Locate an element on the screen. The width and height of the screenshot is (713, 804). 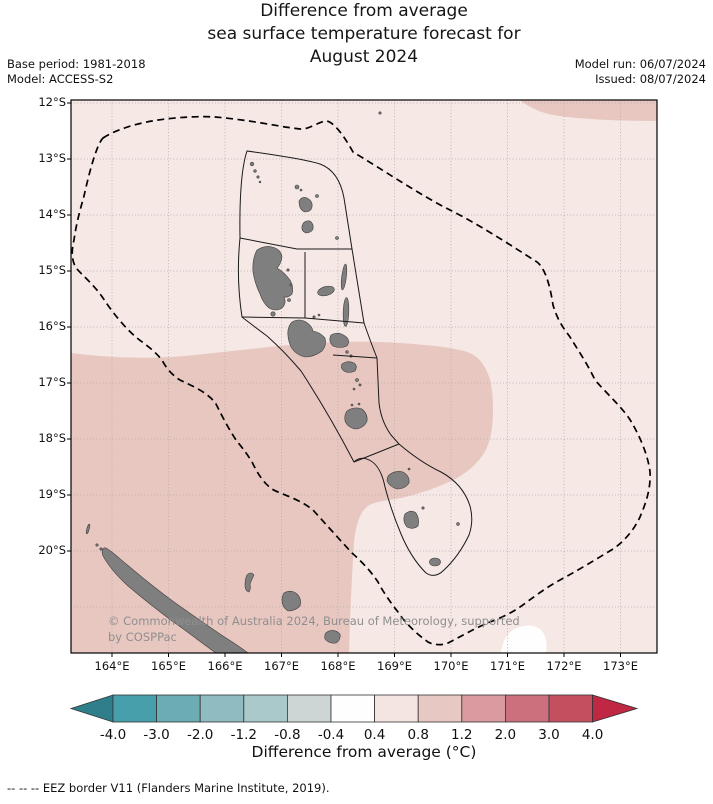
colorbar is located at coordinates (354, 708).